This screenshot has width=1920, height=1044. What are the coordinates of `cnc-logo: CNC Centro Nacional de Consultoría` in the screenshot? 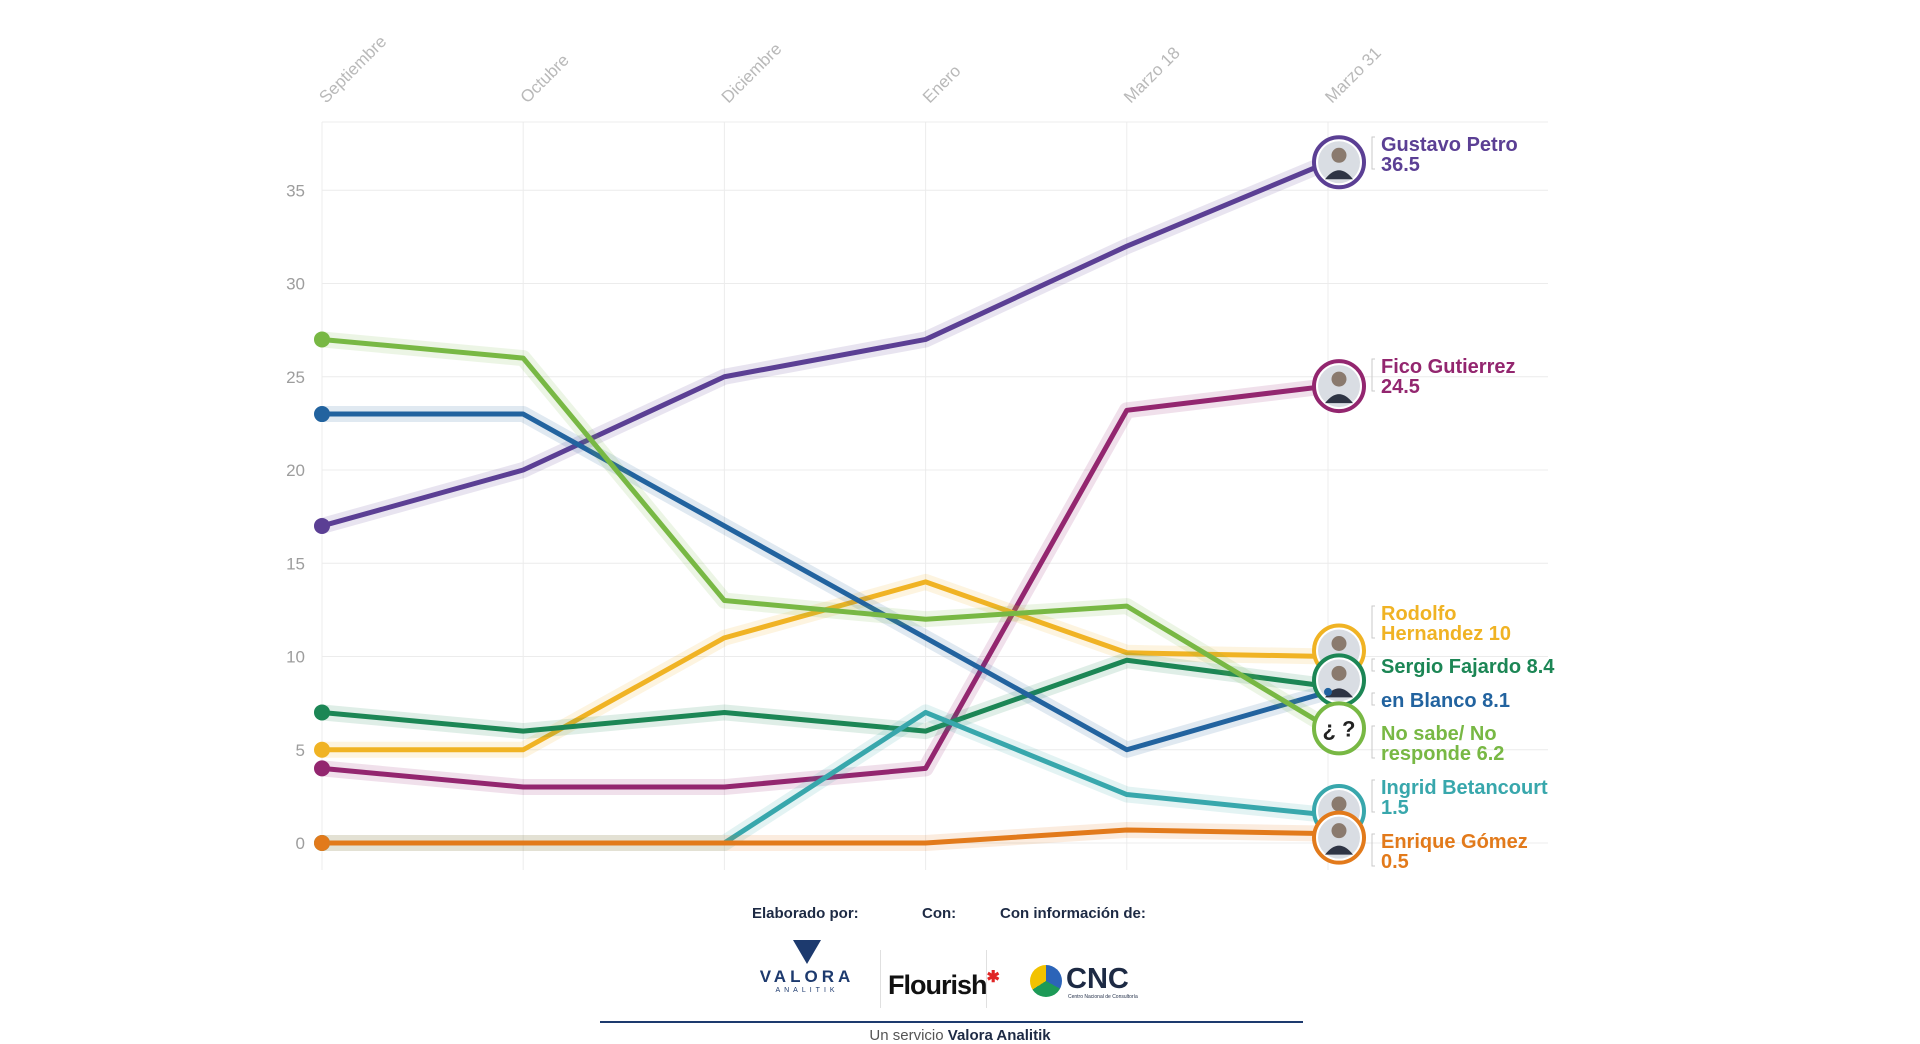 It's located at (1085, 983).